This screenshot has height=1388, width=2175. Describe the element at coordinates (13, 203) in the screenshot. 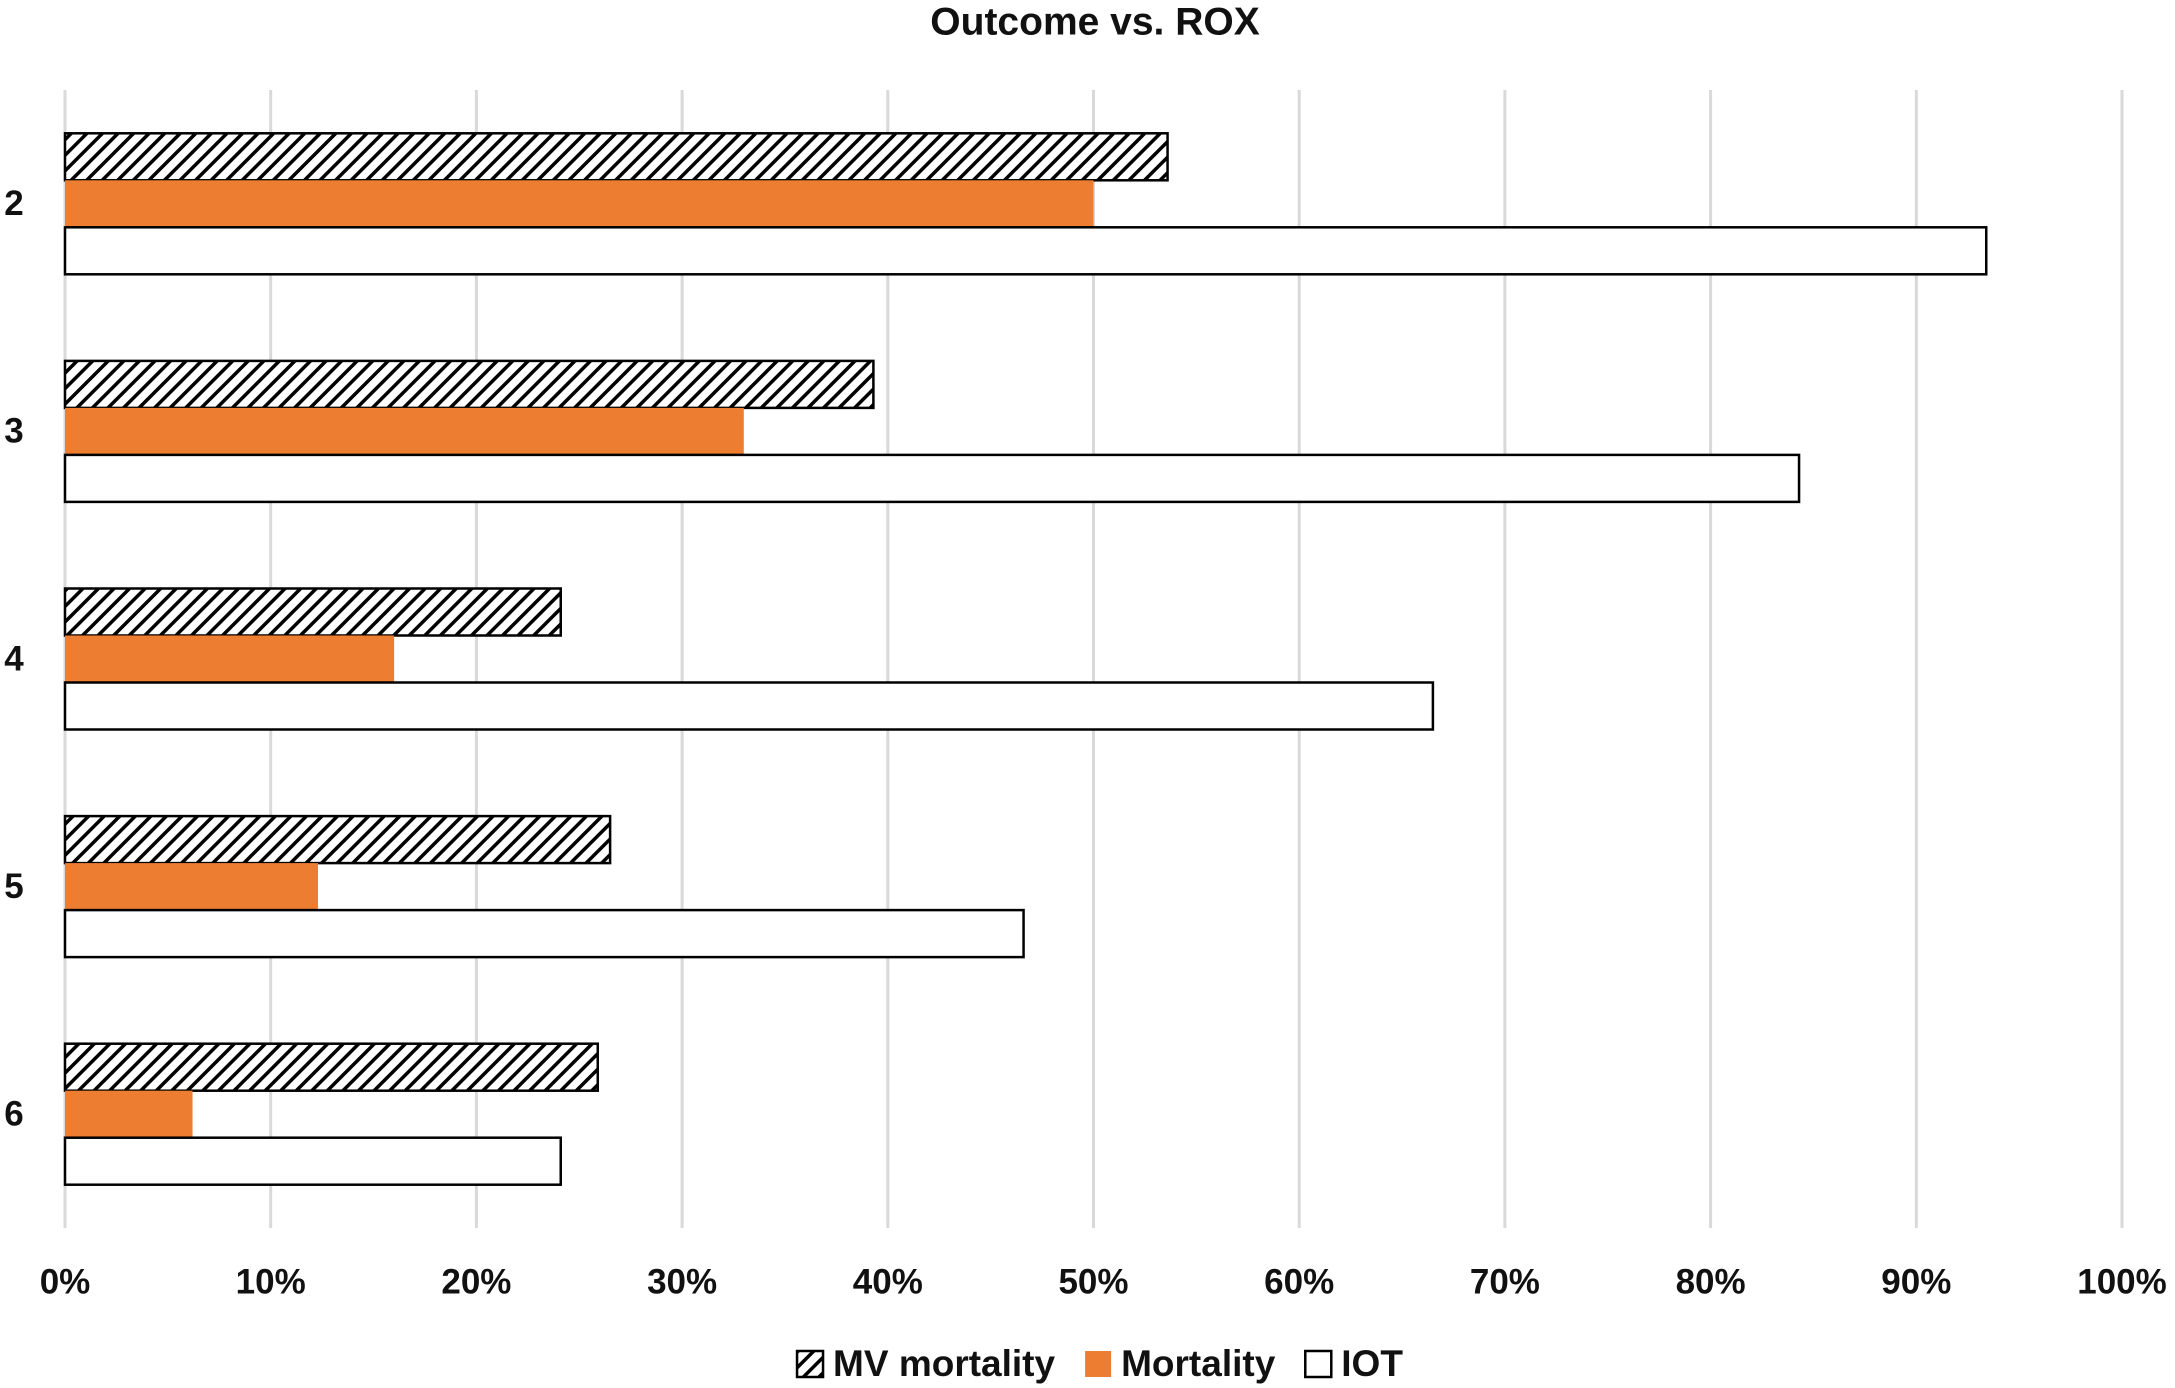

I see `y-tick-label: 2` at that location.